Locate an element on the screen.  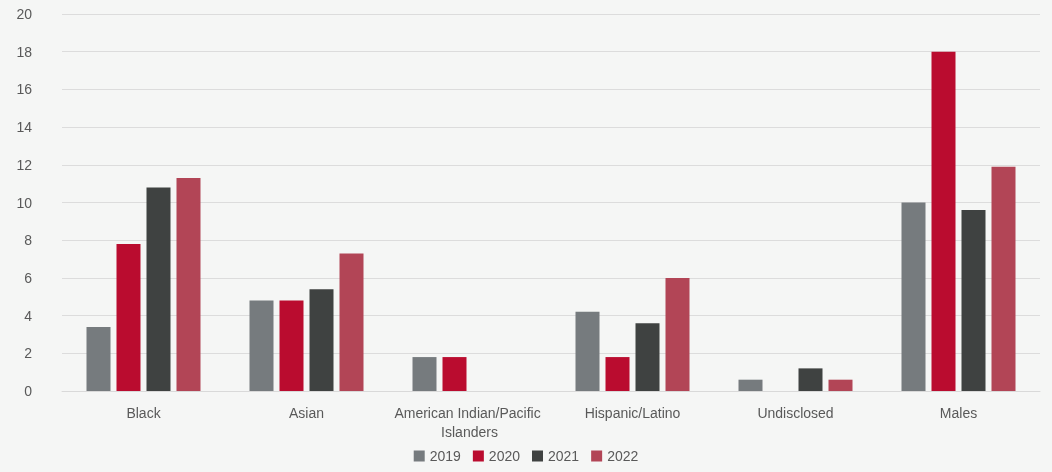
y-tick-label: 8 is located at coordinates (28, 240).